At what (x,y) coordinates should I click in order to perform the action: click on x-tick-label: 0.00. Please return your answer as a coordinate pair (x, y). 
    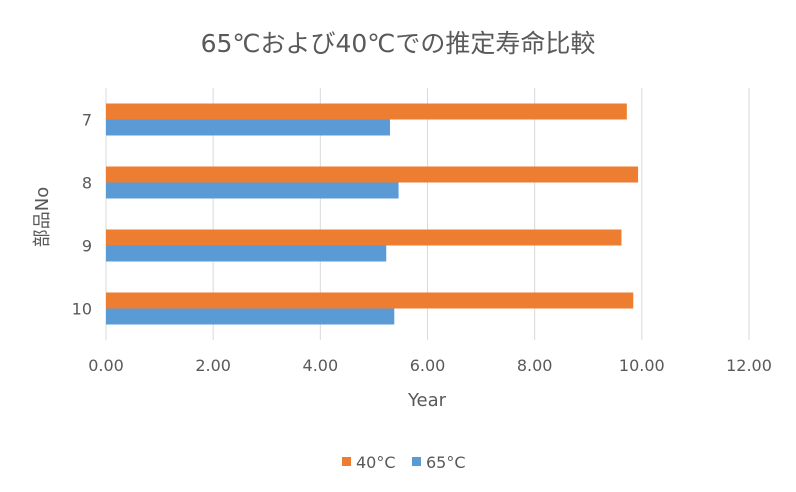
    Looking at the image, I should click on (106, 365).